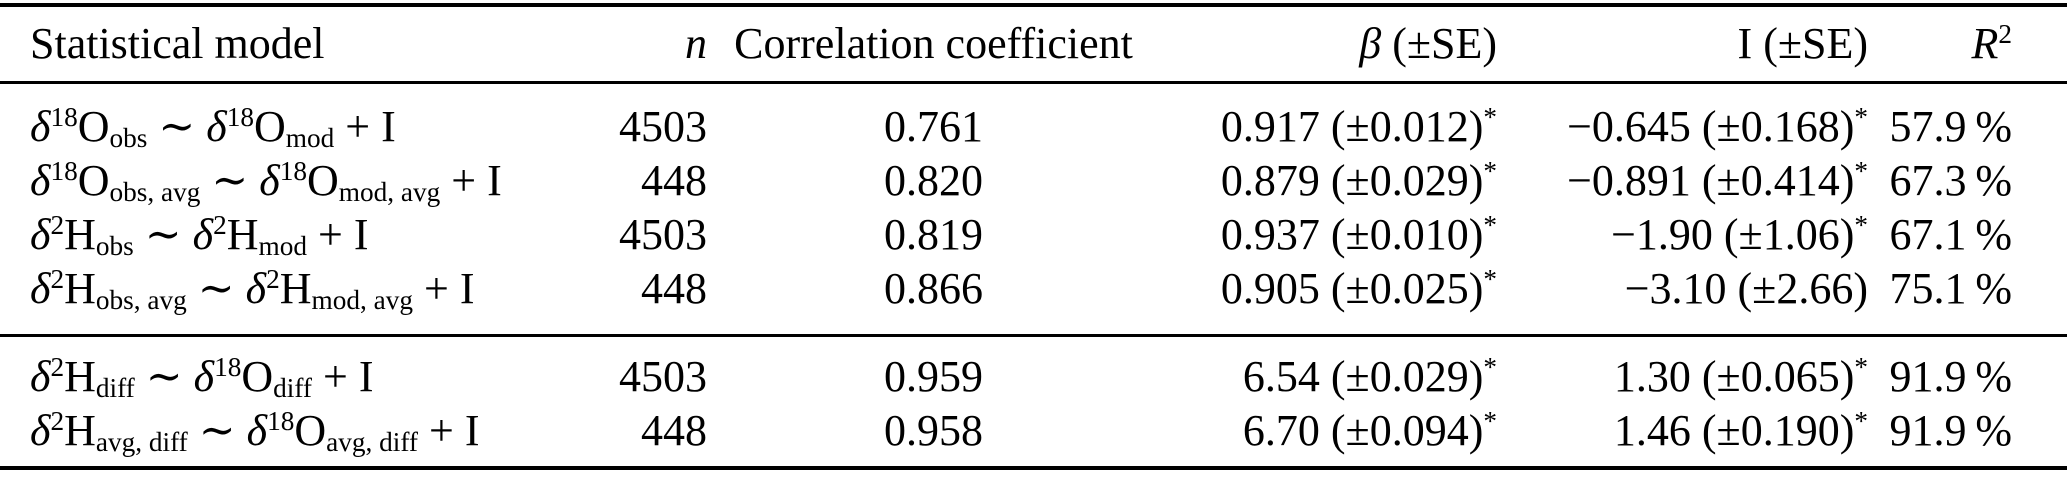 This screenshot has width=2067, height=479. Describe the element at coordinates (266, 181) in the screenshot. I see `model-cell: δ18Oobs, avg ∼ δ18Omod, avg + I` at that location.